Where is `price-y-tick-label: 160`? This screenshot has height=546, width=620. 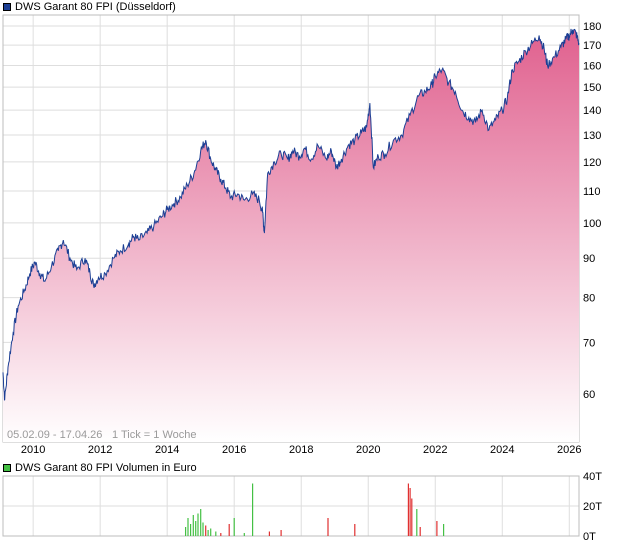
price-y-tick-label: 160 is located at coordinates (592, 66).